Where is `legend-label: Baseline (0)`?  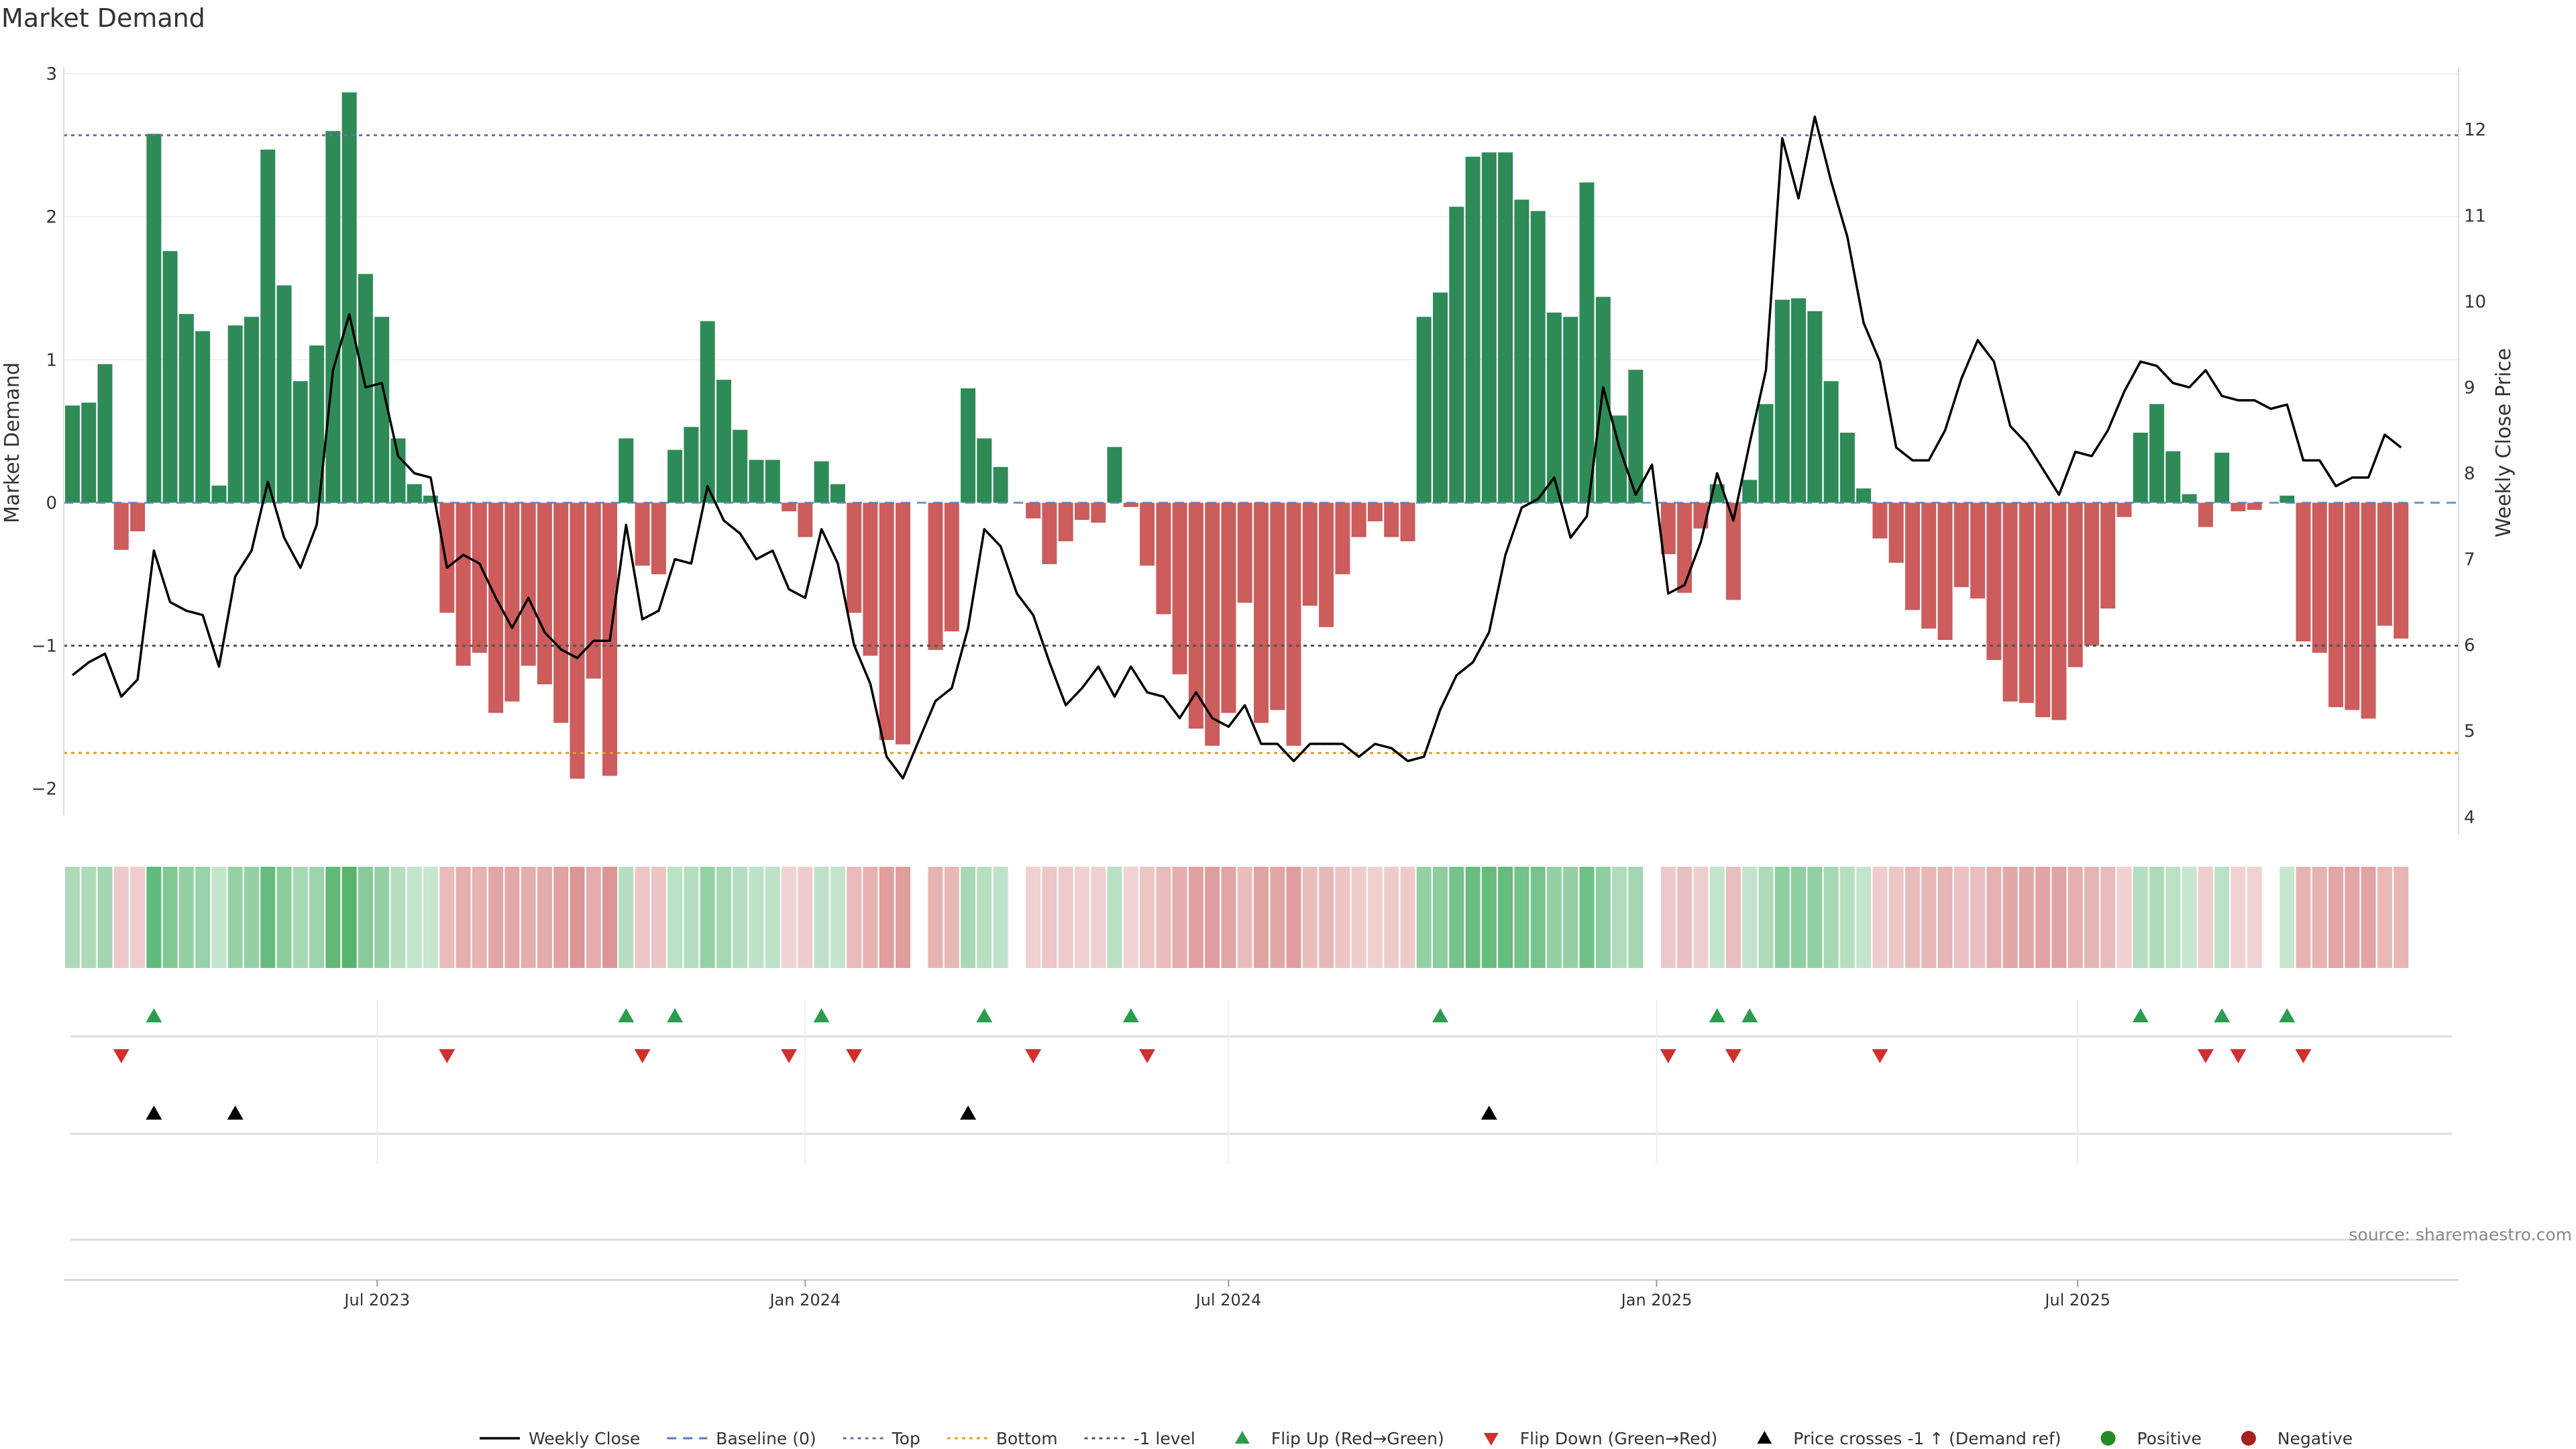
legend-label: Baseline (0) is located at coordinates (766, 1438).